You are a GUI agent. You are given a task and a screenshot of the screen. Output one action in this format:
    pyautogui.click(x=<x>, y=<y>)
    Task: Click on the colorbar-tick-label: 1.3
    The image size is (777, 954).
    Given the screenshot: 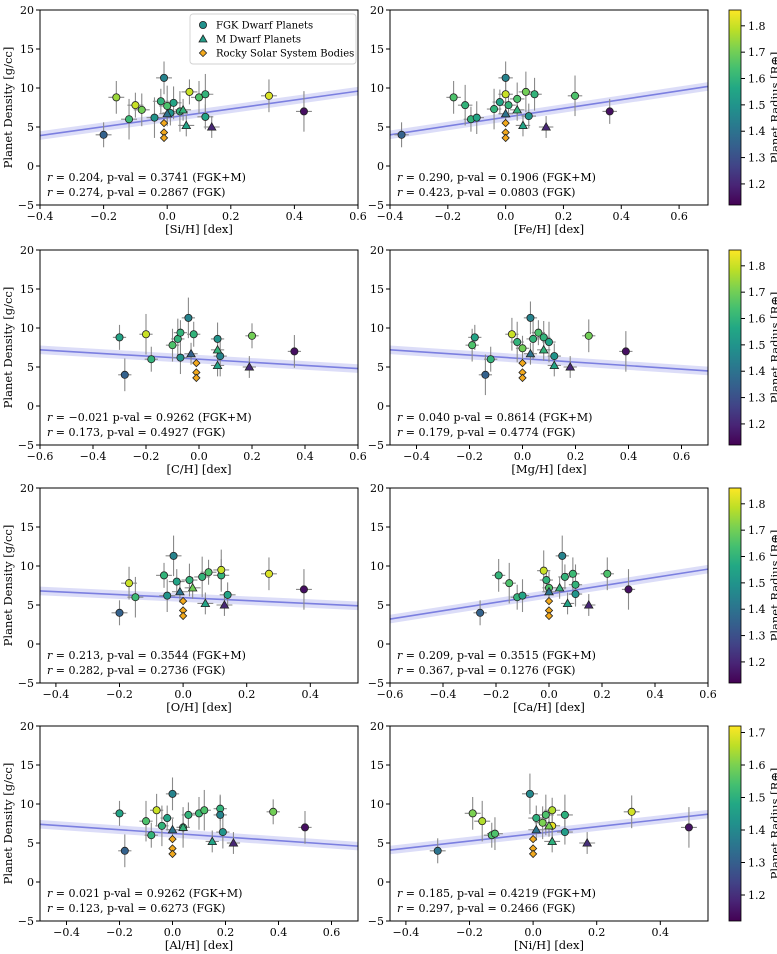 What is the action you would take?
    pyautogui.click(x=757, y=863)
    